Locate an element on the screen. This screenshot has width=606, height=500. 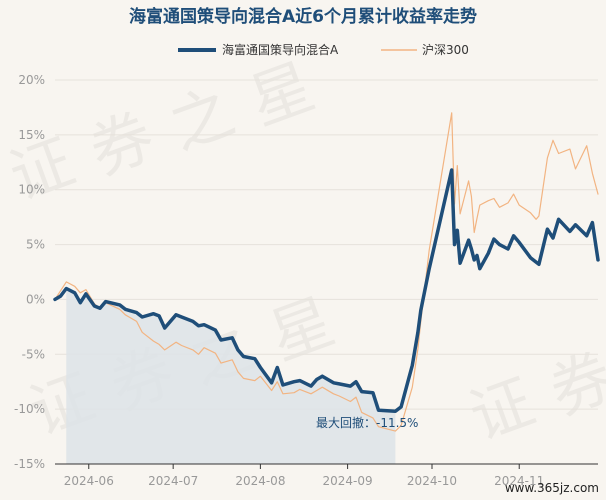
y-tick-label: 10% is located at coordinates (31, 190).